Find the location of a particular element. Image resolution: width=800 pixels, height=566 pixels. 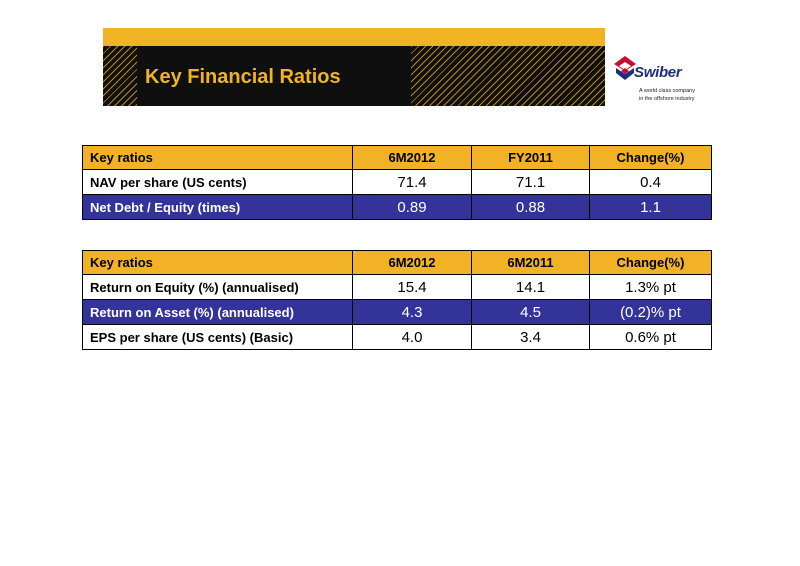

table-row: Net Debt / Equity (times) 0.89 0.88 1.1 is located at coordinates (397, 207).